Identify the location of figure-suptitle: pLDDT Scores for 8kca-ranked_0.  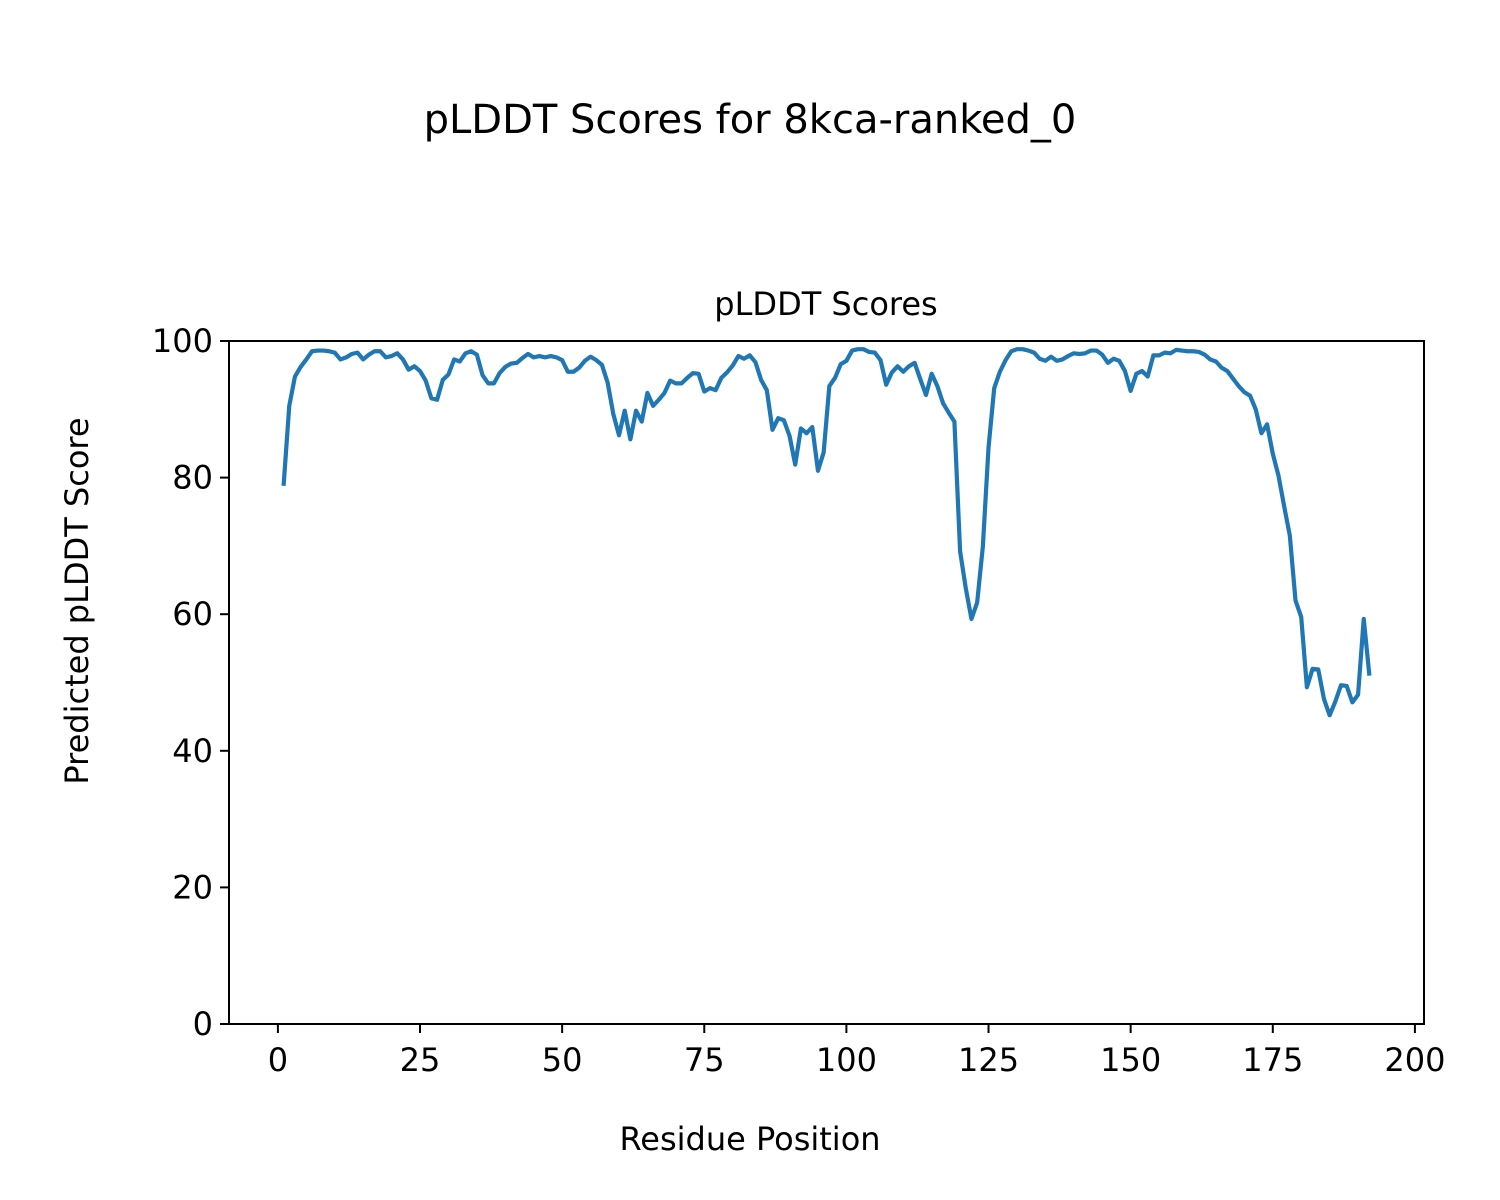
(750, 120).